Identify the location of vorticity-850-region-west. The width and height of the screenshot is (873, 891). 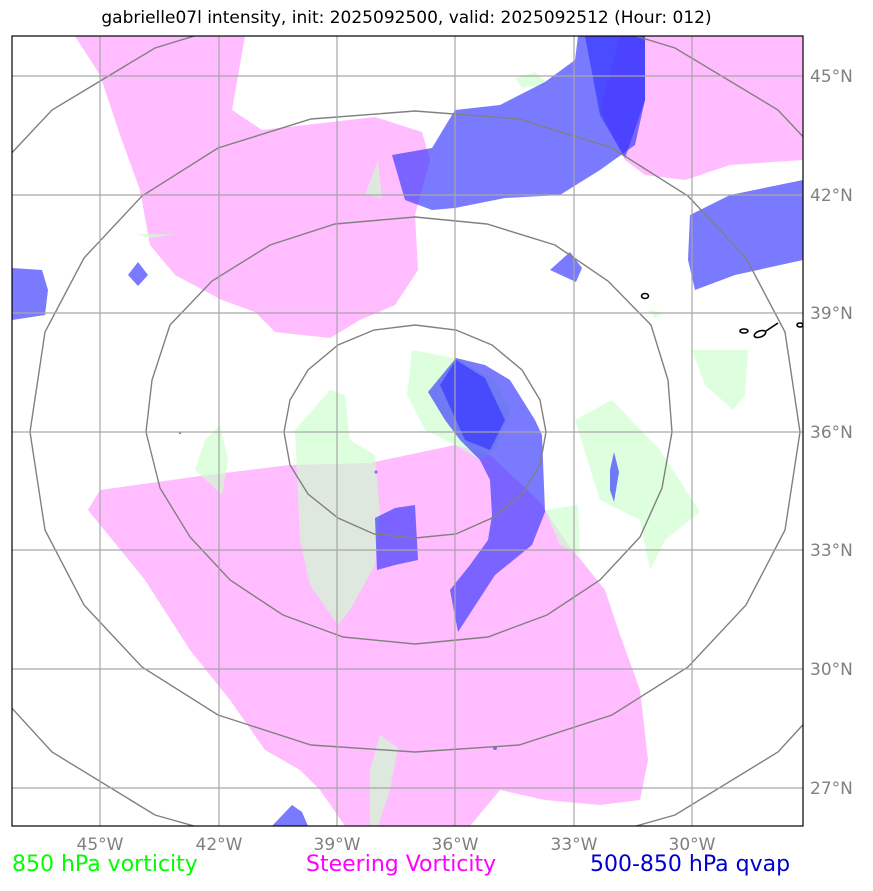
(211, 460).